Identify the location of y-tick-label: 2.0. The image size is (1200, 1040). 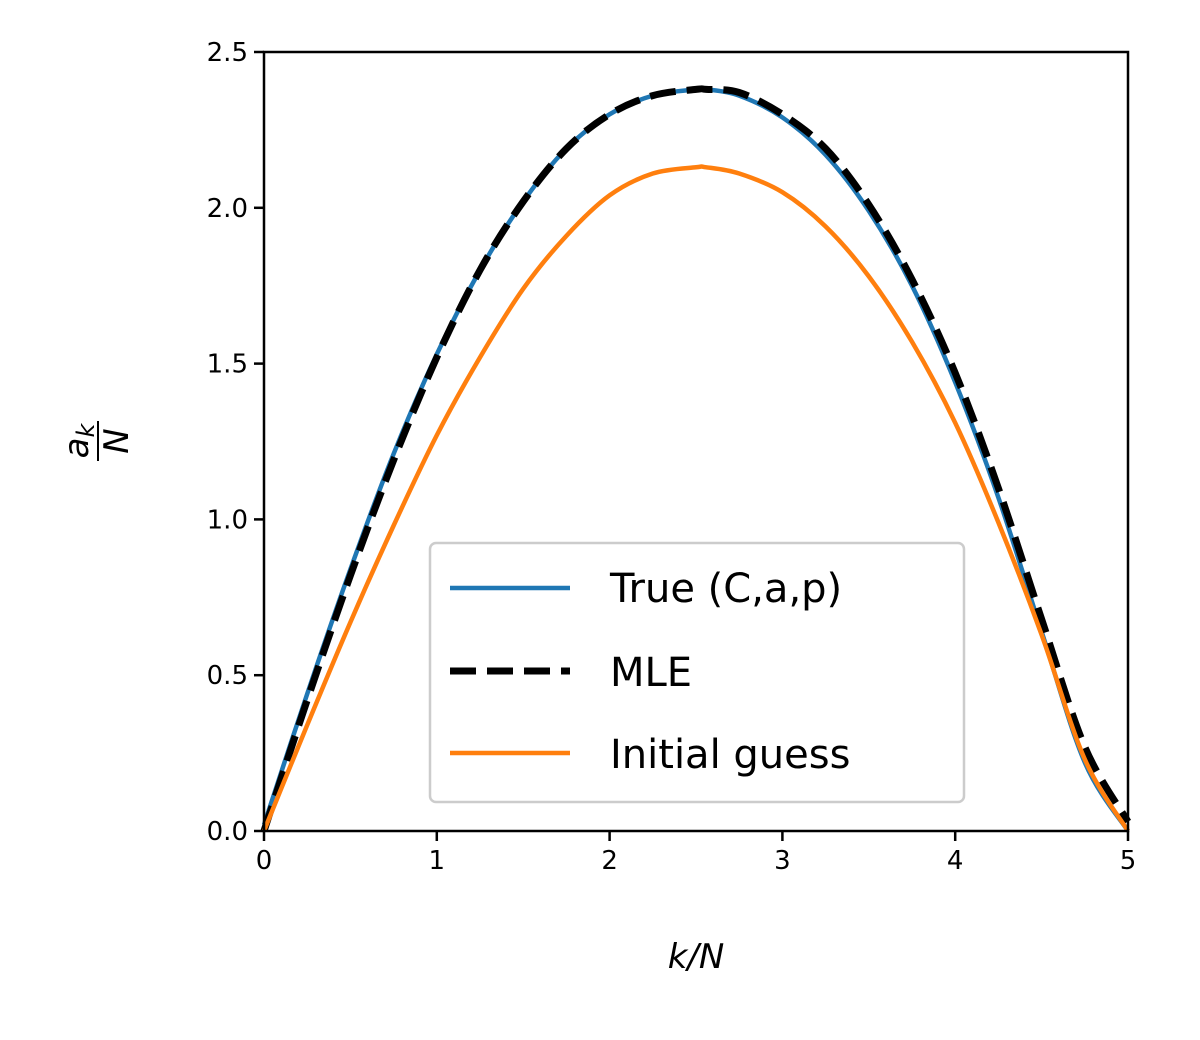
(227, 209).